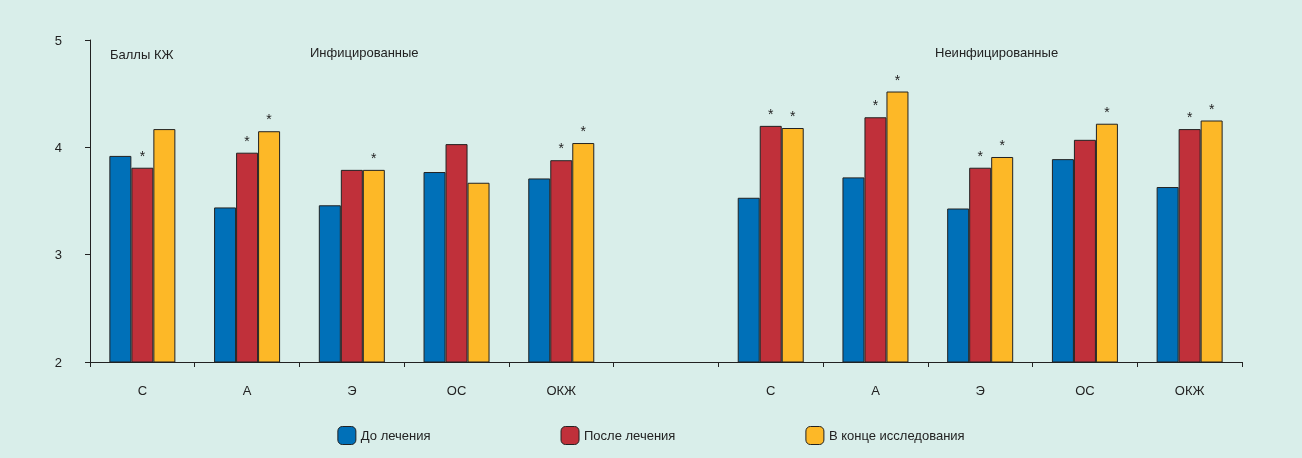 The width and height of the screenshot is (1302, 458). What do you see at coordinates (58, 147) in the screenshot?
I see `y-tick-label: 4` at bounding box center [58, 147].